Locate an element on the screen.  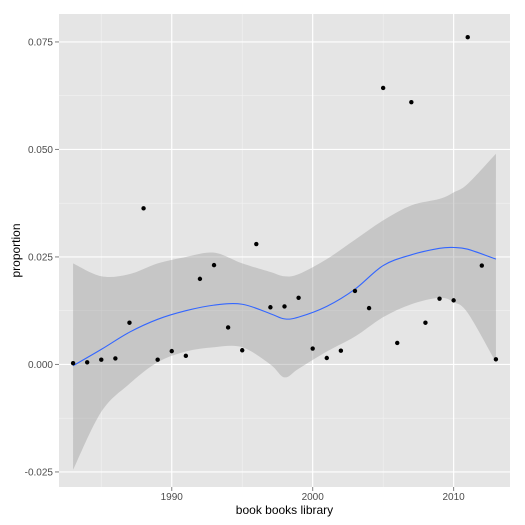
y-axis-title: proportion is located at coordinates (16, 250).